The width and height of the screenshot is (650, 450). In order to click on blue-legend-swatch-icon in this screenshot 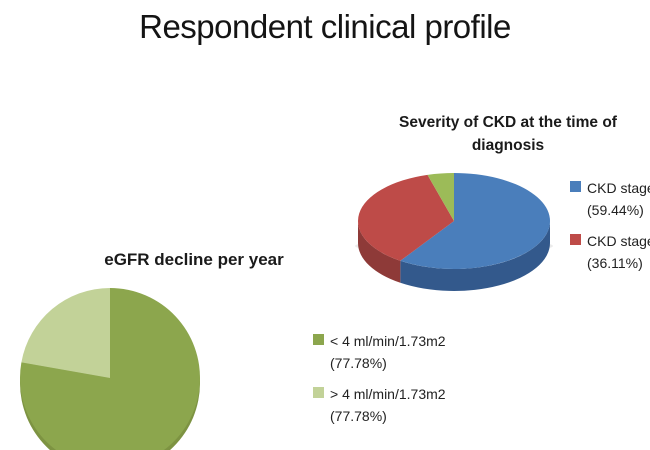, I will do `click(575, 186)`.